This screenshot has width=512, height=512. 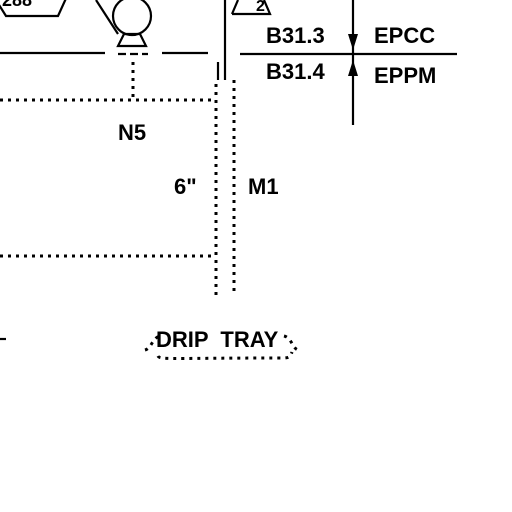 What do you see at coordinates (404, 35) in the screenshot?
I see `dept-upper: EPCC` at bounding box center [404, 35].